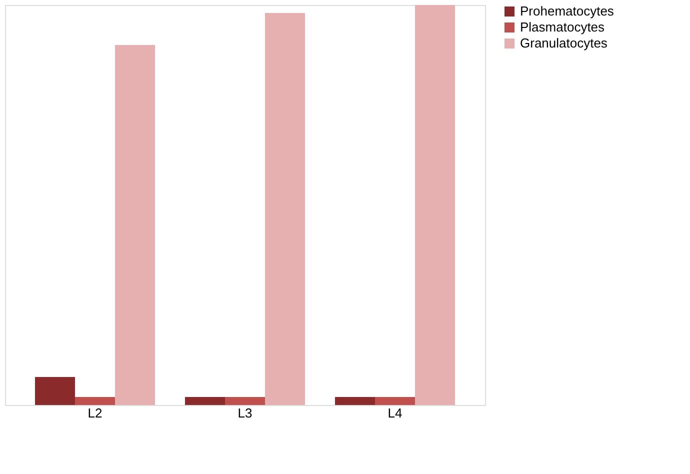  I want to click on x-tick-label: L4, so click(395, 413).